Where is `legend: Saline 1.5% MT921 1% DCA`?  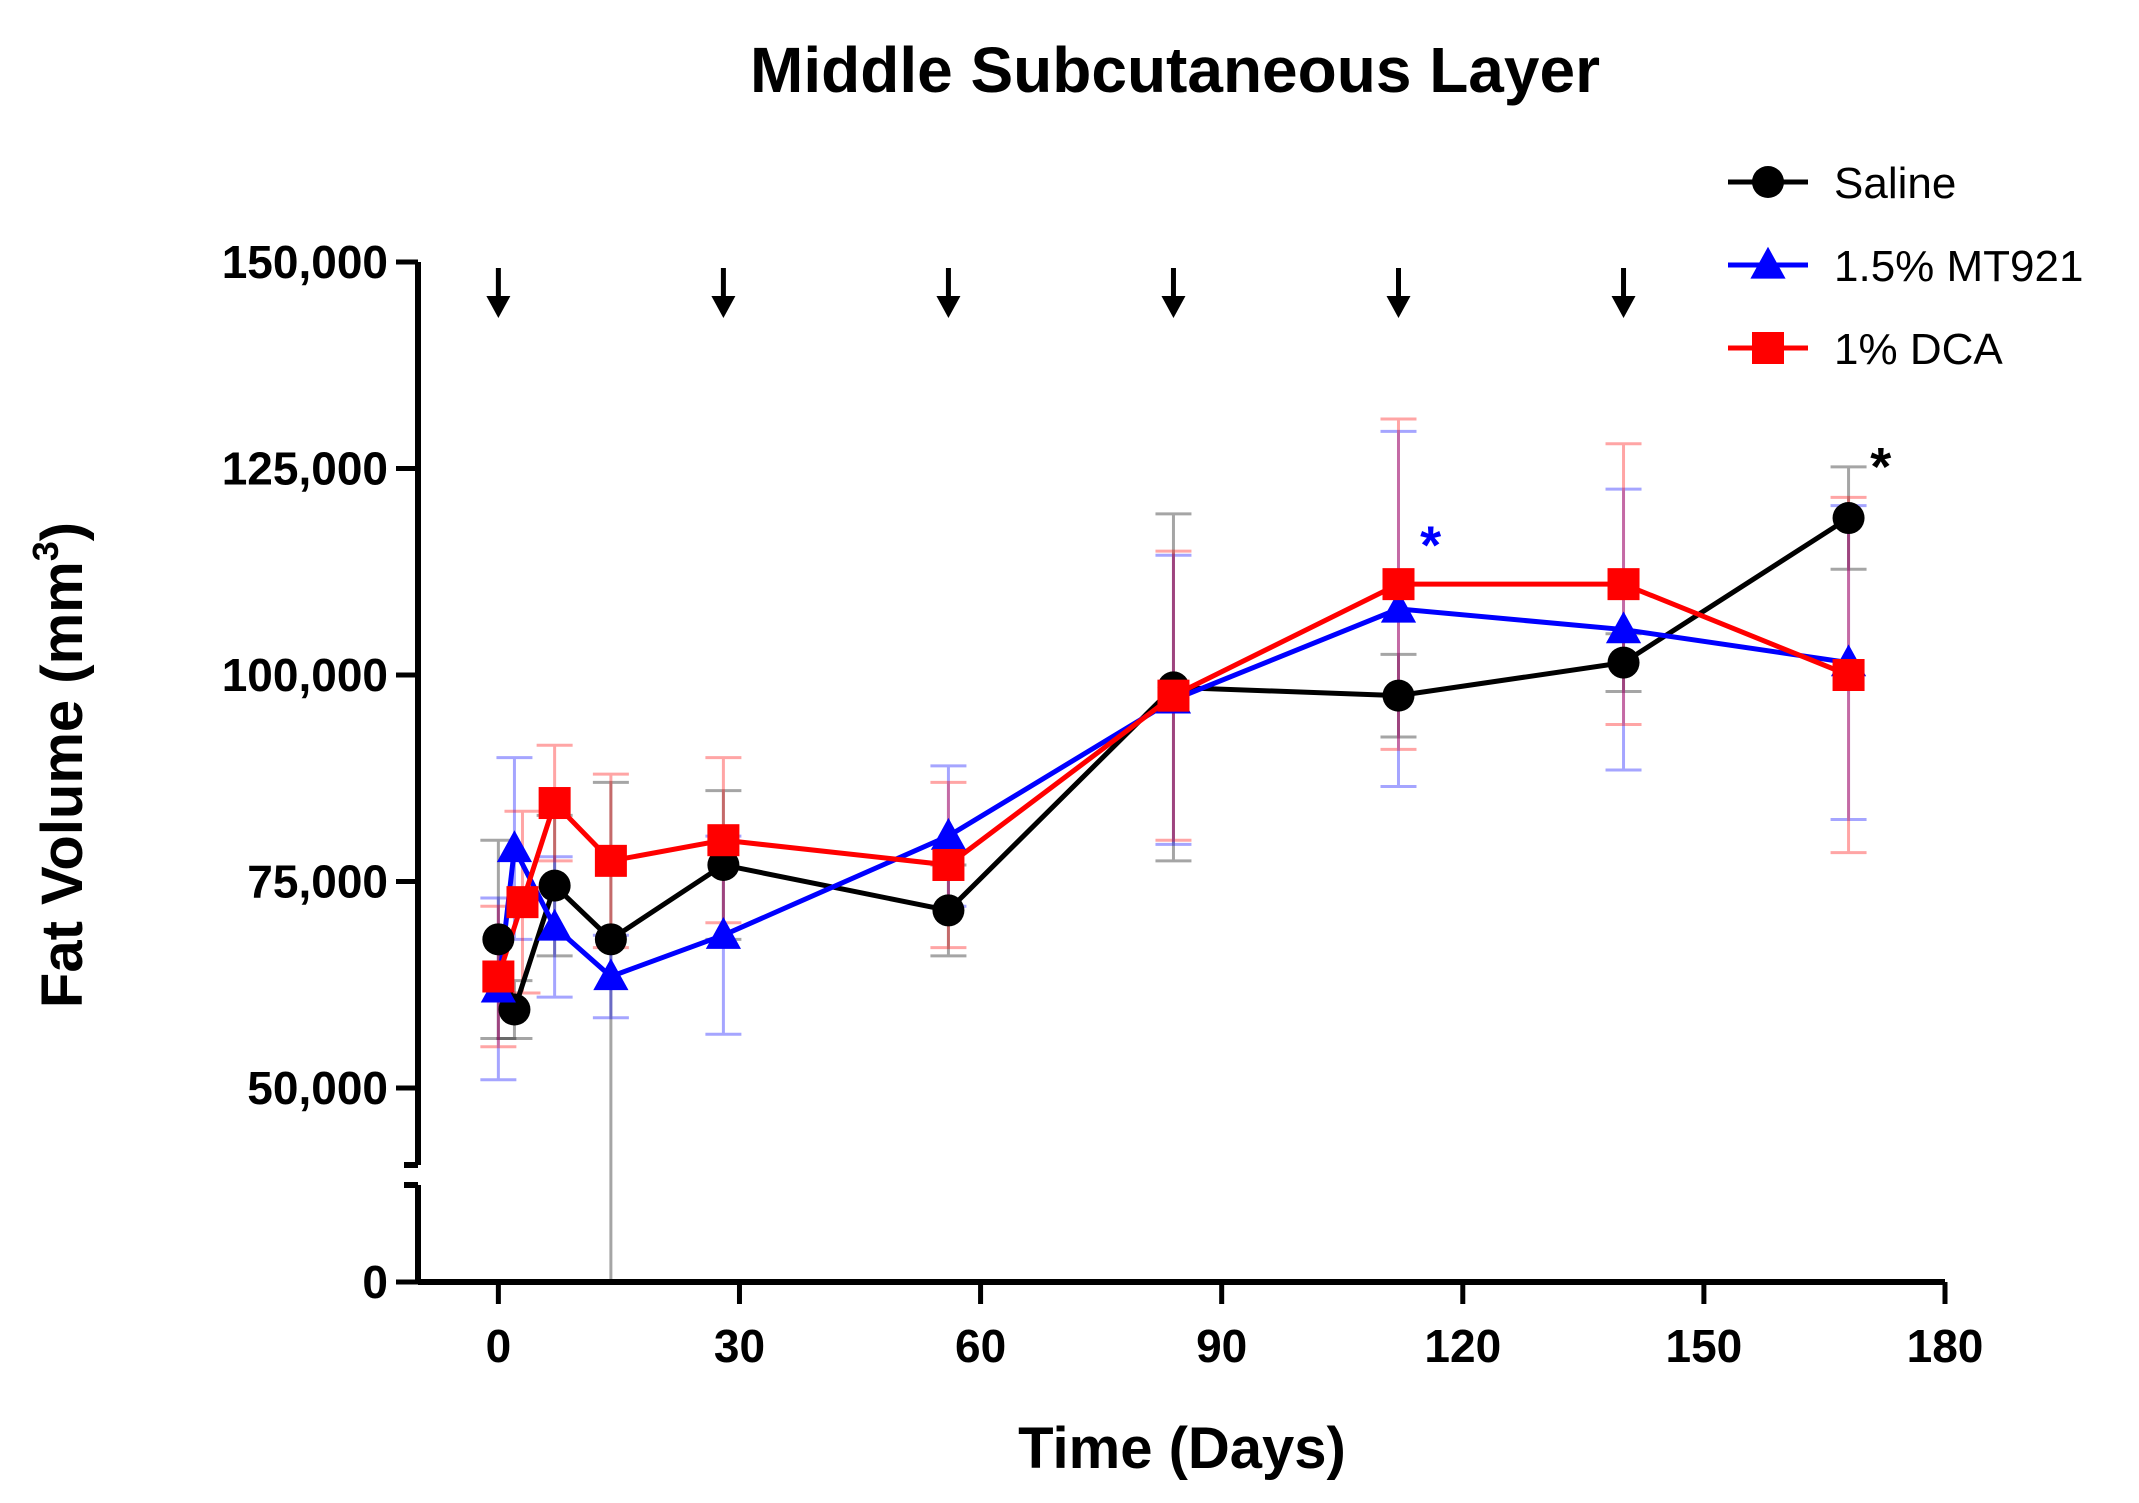 legend: Saline 1.5% MT921 1% DCA is located at coordinates (1905, 266).